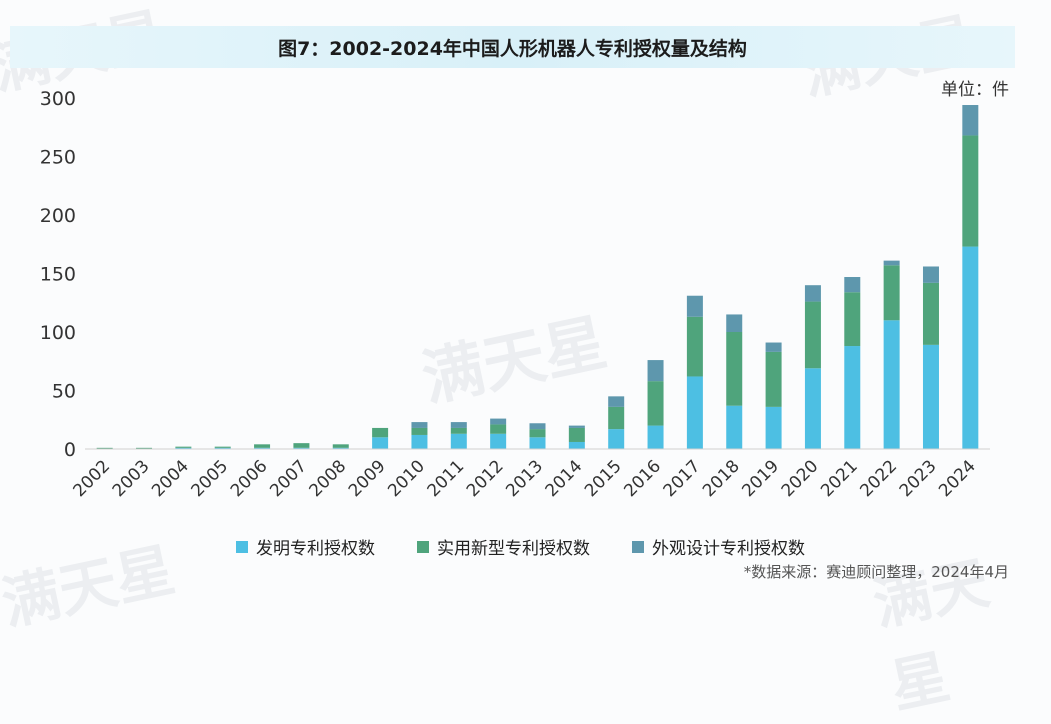 The width and height of the screenshot is (1051, 724). Describe the element at coordinates (616, 418) in the screenshot. I see `bar-segment-utility-2015` at that location.